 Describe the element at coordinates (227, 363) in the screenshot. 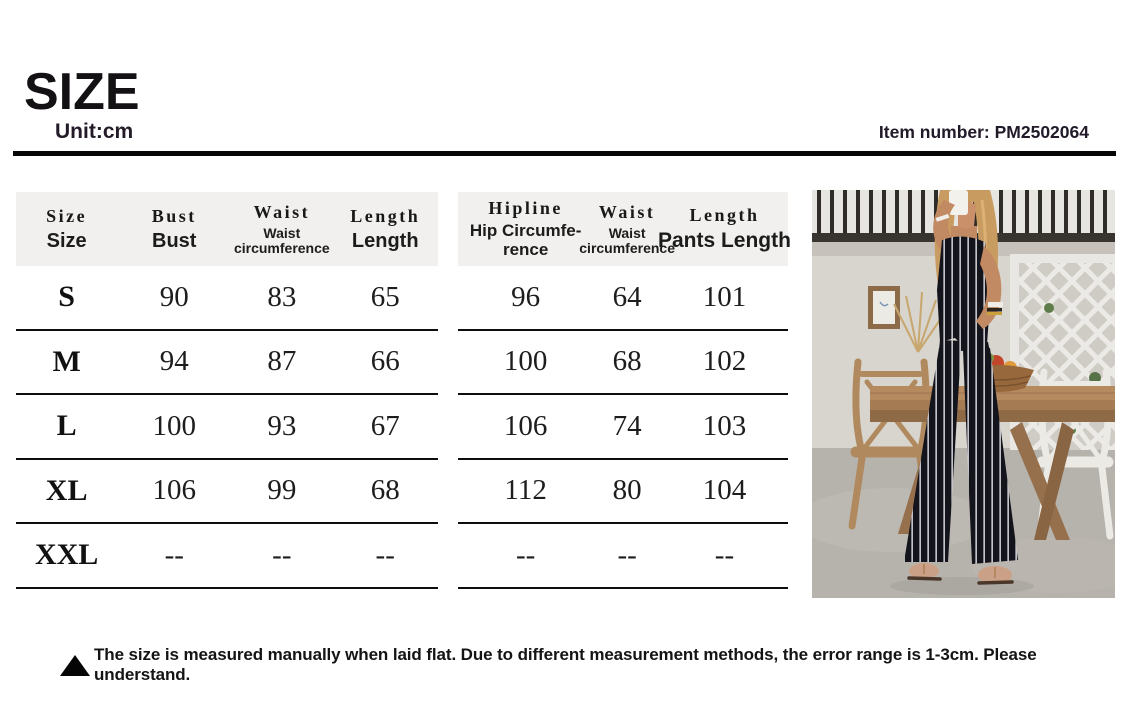

I see `table-row: M 94 87 66` at that location.